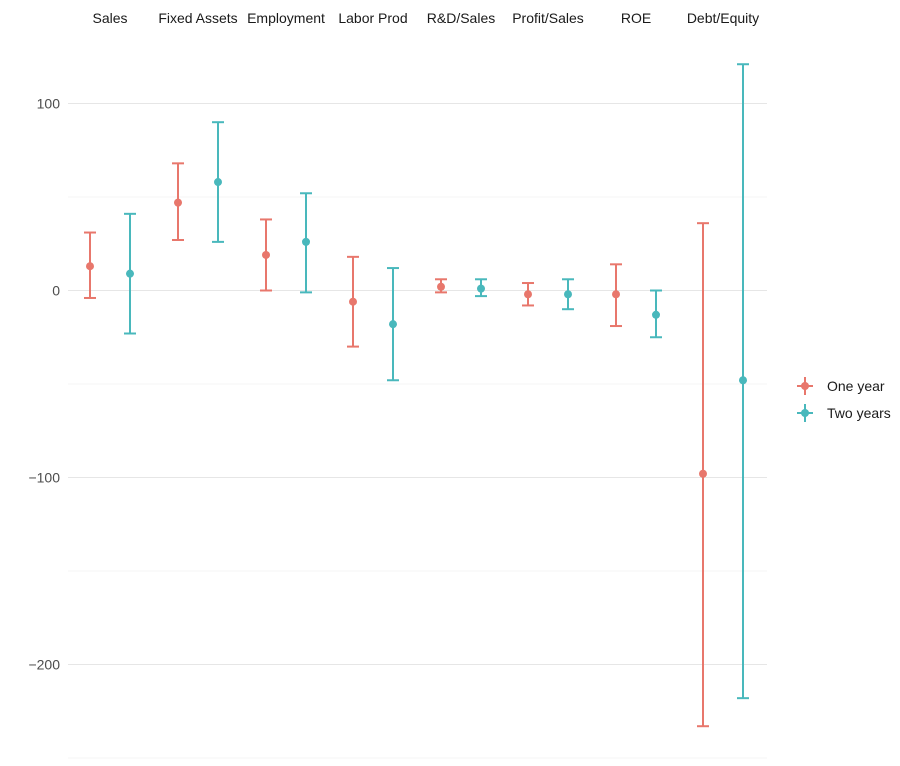 This screenshot has width=900, height=766. Describe the element at coordinates (49, 104) in the screenshot. I see `y-tick-label: 100` at that location.